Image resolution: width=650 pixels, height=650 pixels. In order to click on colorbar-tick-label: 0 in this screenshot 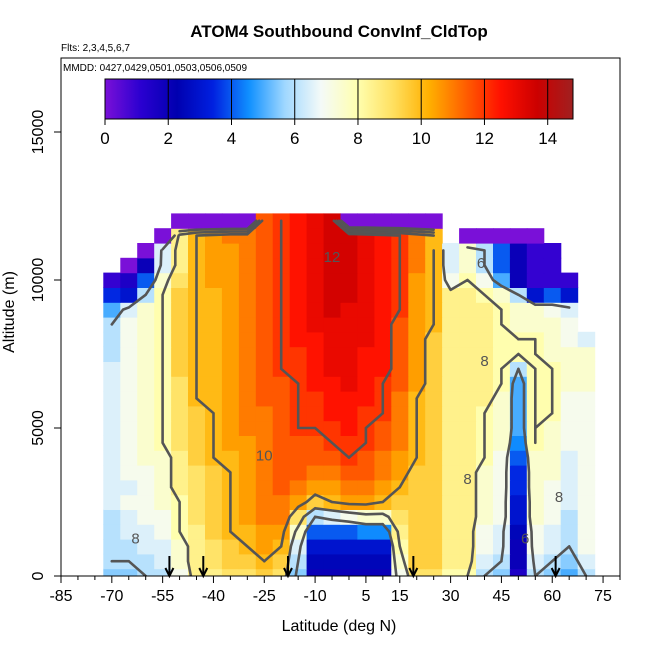, I will do `click(104, 138)`.